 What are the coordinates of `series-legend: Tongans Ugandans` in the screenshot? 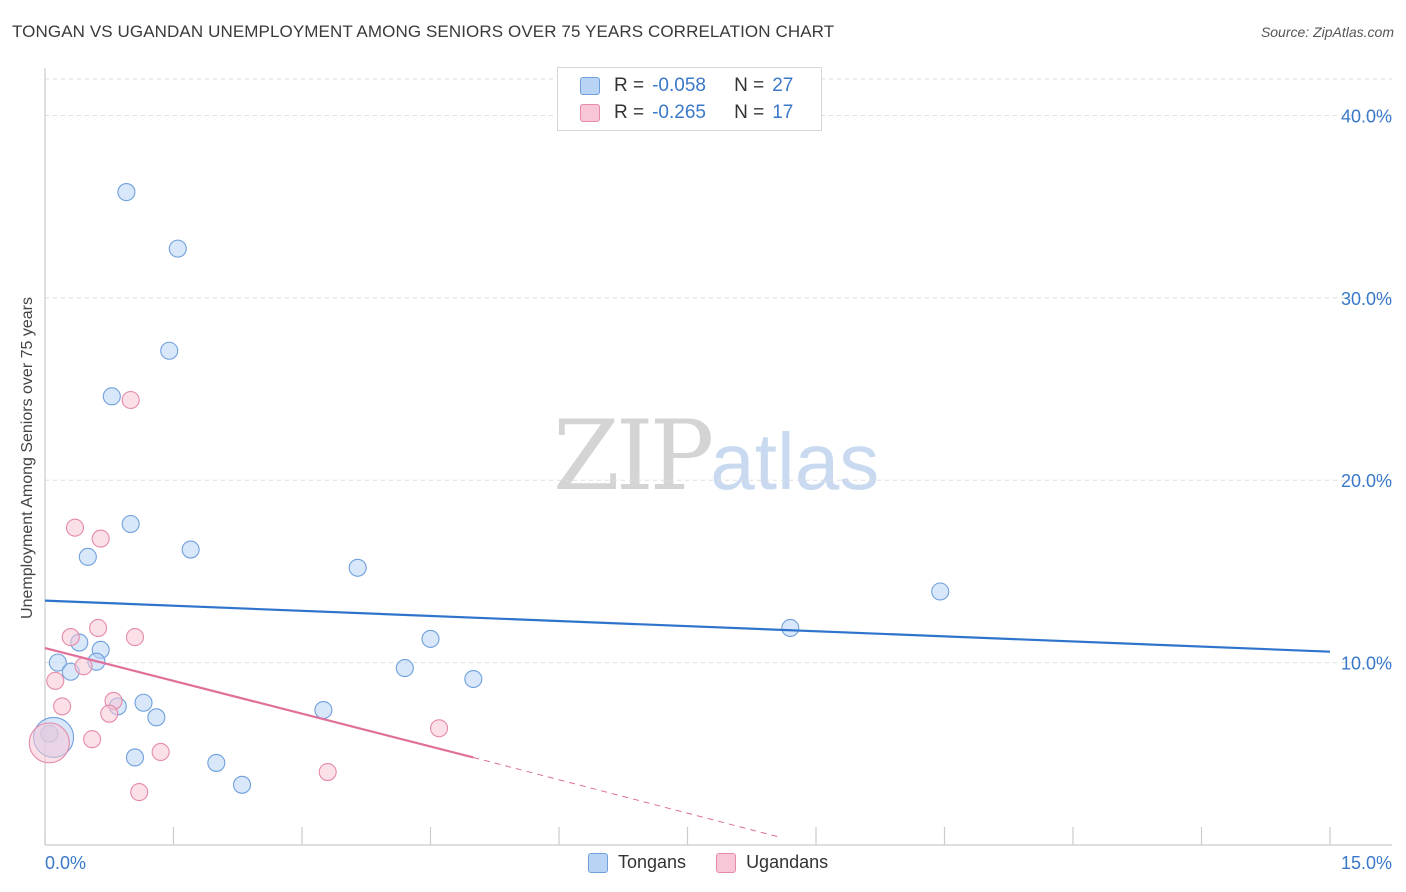 It's located at (723, 862).